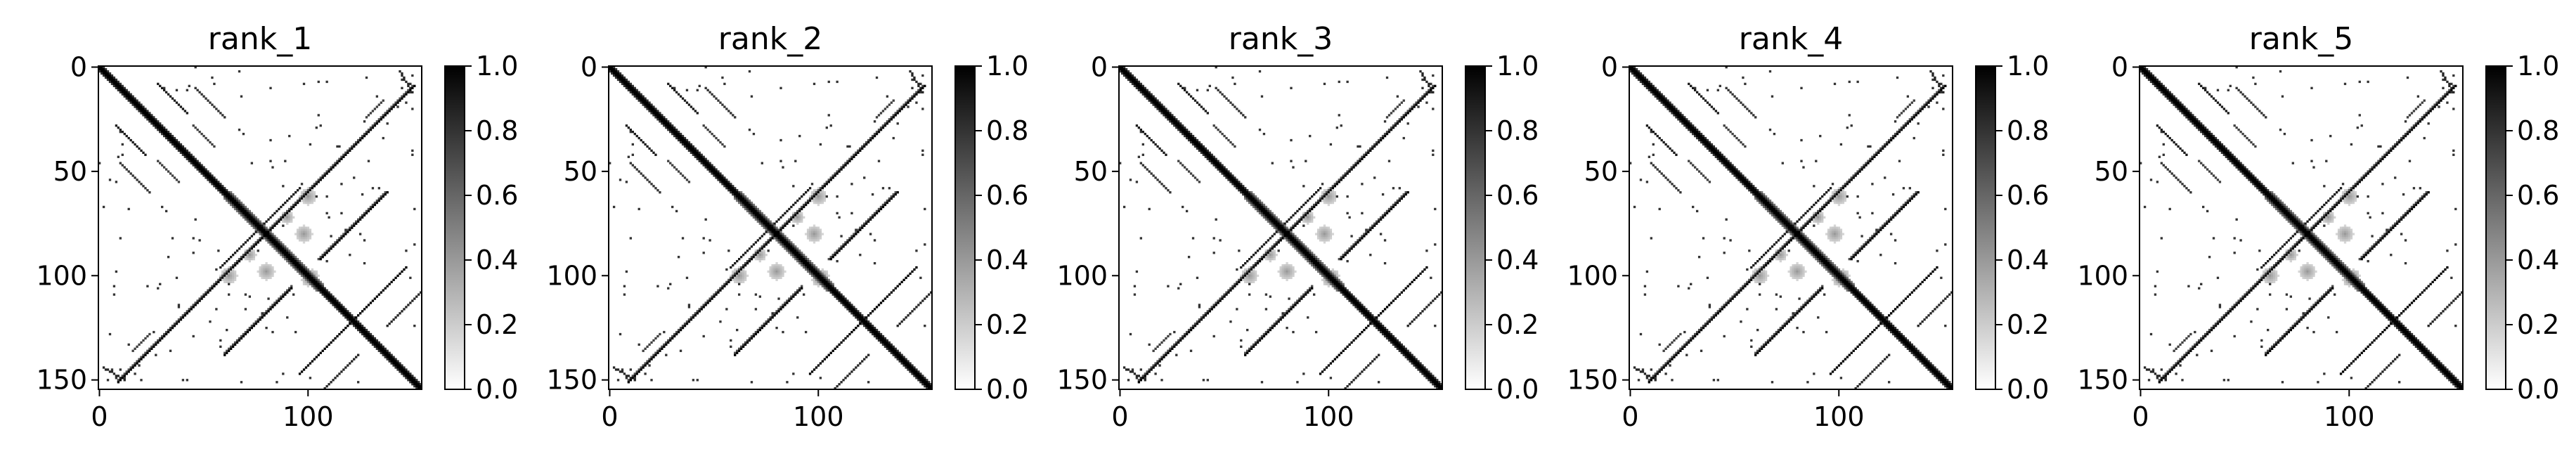 The width and height of the screenshot is (2576, 461). What do you see at coordinates (497, 130) in the screenshot?
I see `colorbar-tick-label: 0.8` at bounding box center [497, 130].